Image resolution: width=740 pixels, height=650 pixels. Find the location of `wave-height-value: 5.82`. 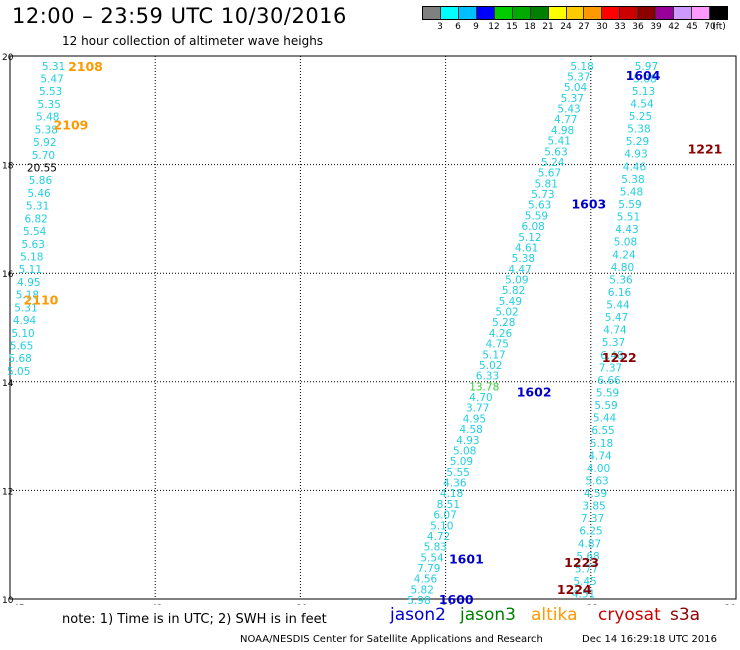

wave-height-value: 5.82 is located at coordinates (513, 291).